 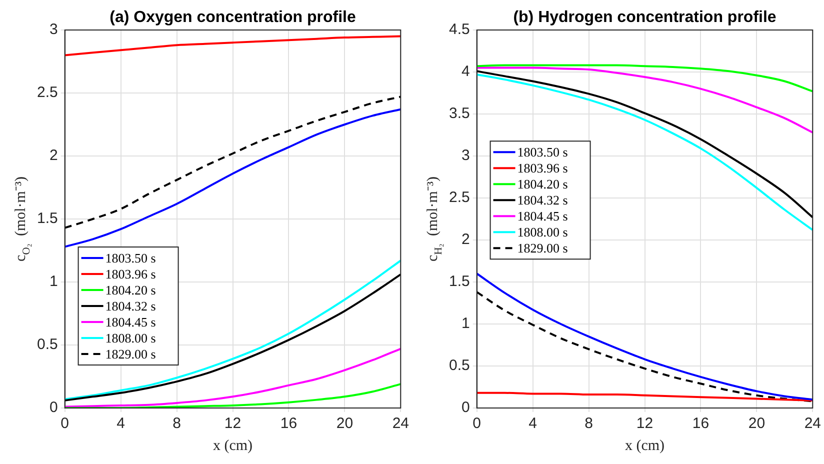 I want to click on y-axis-title: cH₂ (mol·m⁻³), so click(x=434, y=219).